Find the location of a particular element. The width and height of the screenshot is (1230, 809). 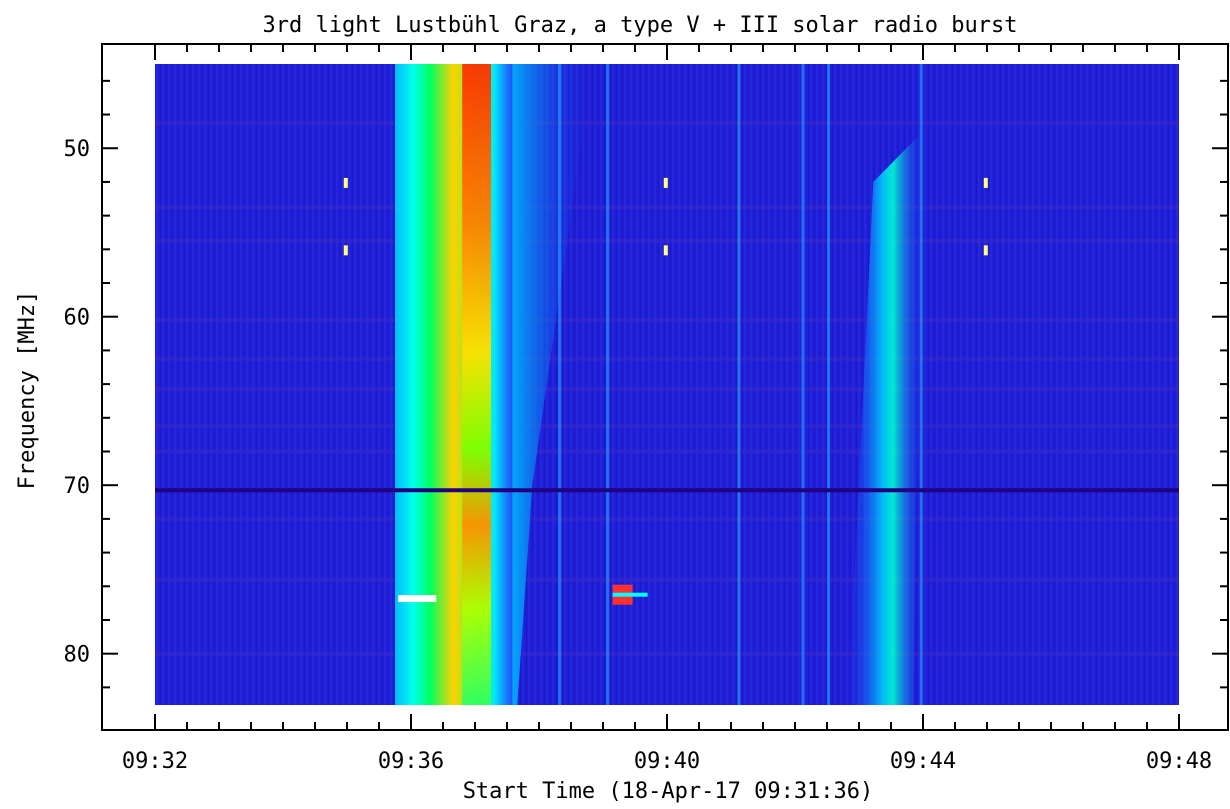

interference-line is located at coordinates (667, 490).